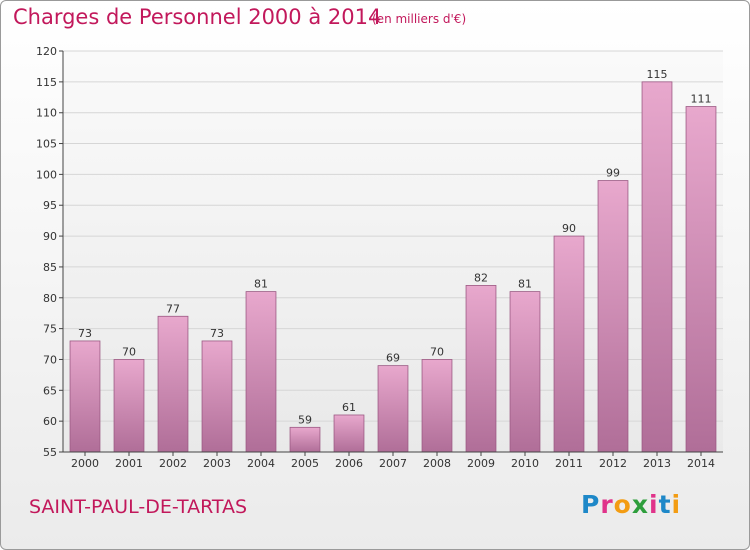 This screenshot has width=750, height=550. I want to click on x-tick-label: 2008, so click(437, 463).